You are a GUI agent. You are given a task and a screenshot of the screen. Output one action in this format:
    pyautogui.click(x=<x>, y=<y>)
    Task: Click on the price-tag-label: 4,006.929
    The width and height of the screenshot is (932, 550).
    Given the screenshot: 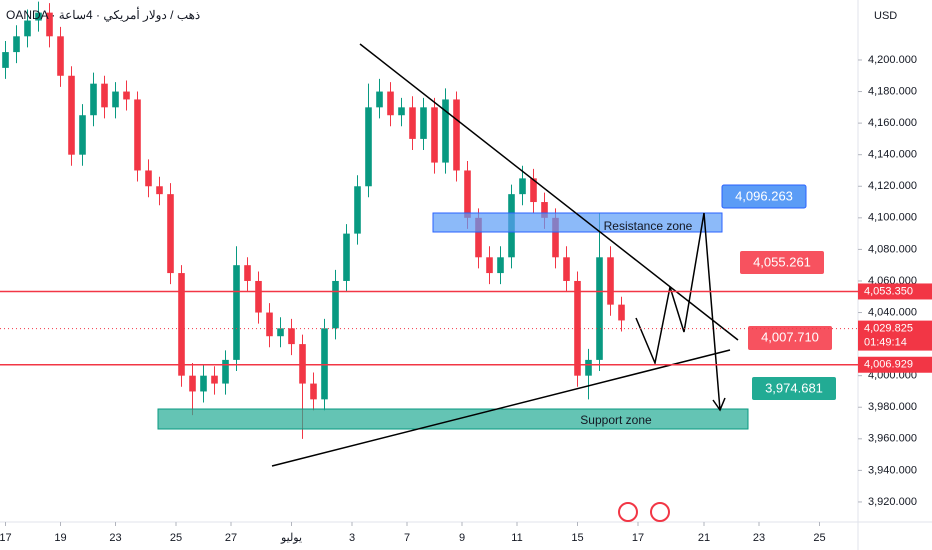 What is the action you would take?
    pyautogui.click(x=888, y=365)
    